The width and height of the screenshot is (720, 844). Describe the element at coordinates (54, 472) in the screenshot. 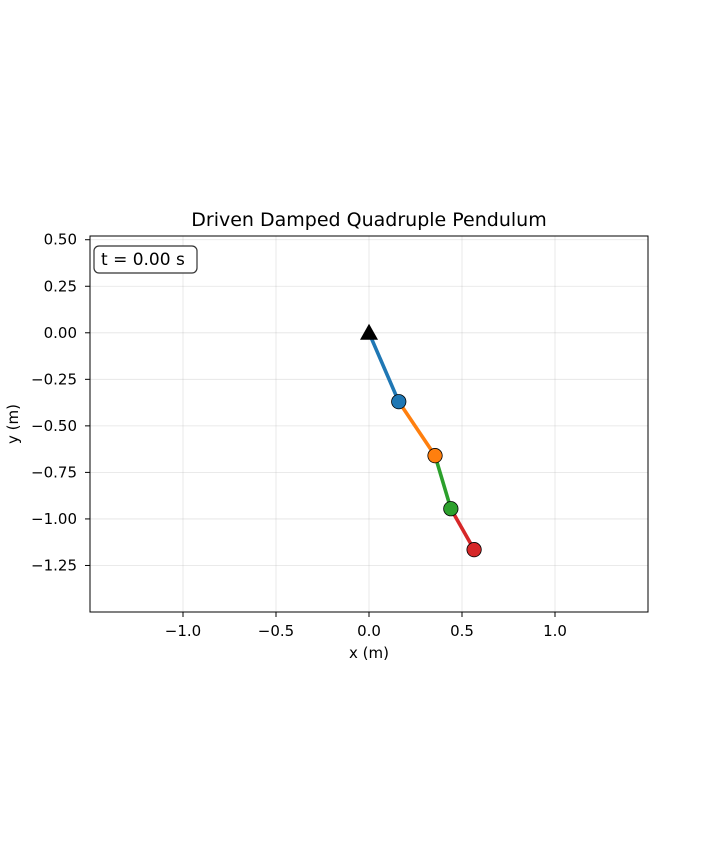

I see `y-tick-label: −0.75` at that location.